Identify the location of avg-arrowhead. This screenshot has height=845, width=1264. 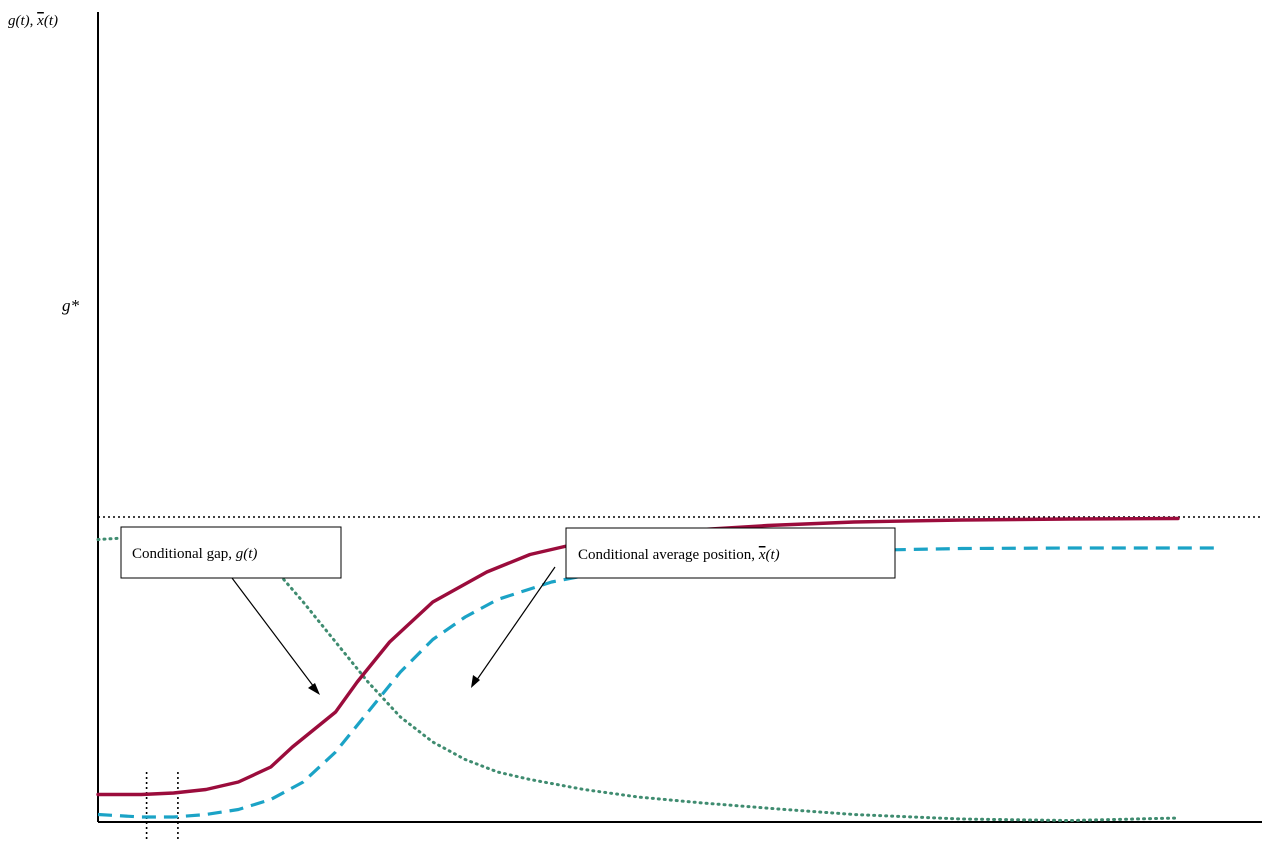
(475, 681).